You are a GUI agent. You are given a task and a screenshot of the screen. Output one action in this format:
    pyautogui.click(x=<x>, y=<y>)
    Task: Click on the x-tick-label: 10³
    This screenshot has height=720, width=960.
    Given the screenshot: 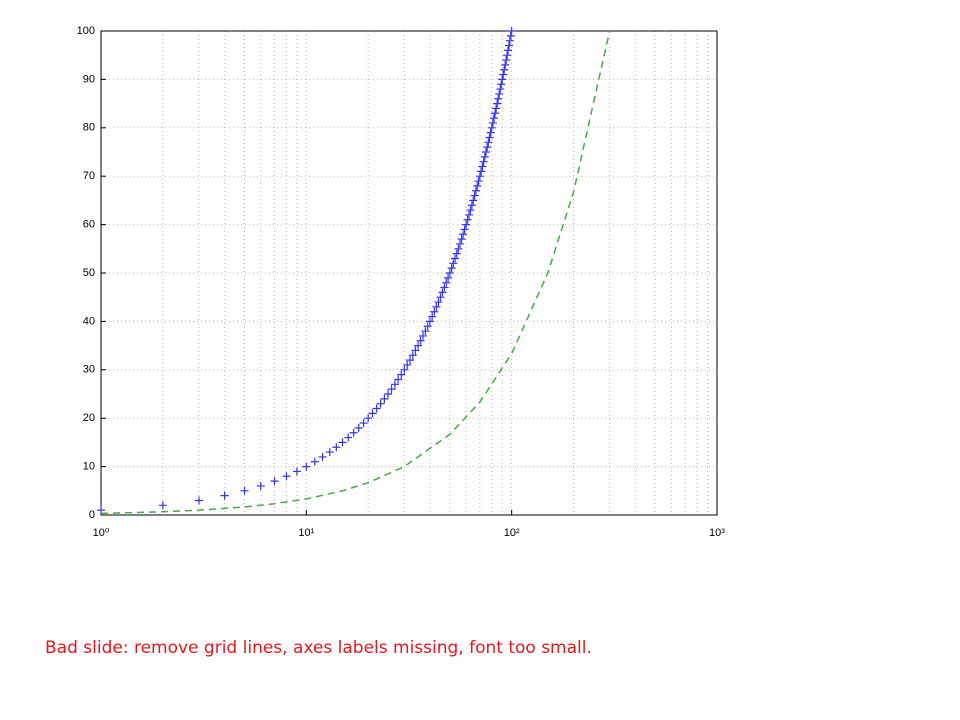 What is the action you would take?
    pyautogui.click(x=717, y=533)
    